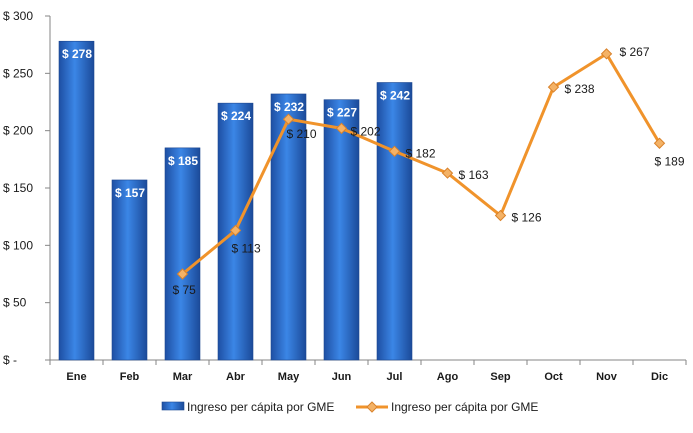  Describe the element at coordinates (395, 96) in the screenshot. I see `bar-data-label: $ 242` at that location.